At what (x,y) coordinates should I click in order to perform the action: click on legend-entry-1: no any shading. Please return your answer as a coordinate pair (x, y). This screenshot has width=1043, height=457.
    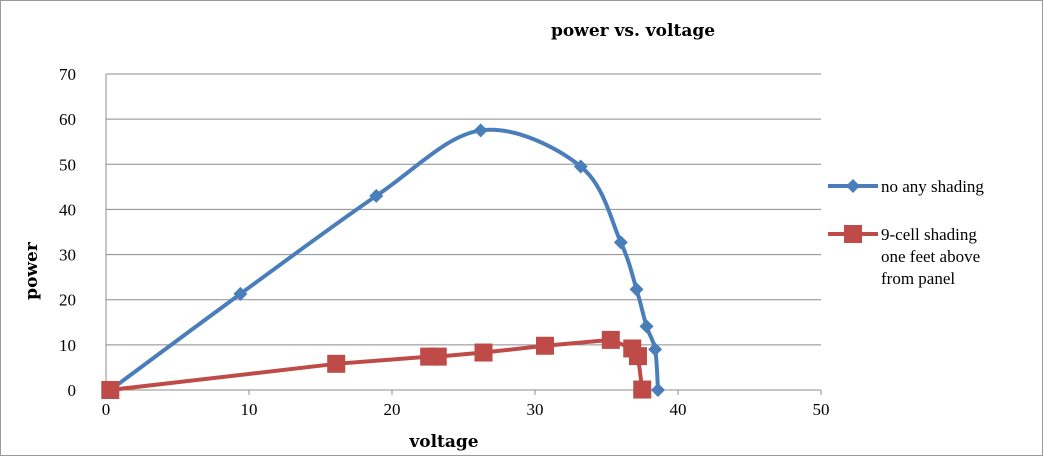
    Looking at the image, I should click on (906, 186).